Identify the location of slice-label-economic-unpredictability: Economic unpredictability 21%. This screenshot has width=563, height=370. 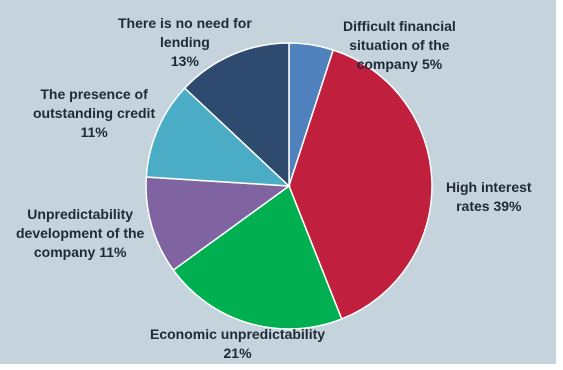
(238, 343).